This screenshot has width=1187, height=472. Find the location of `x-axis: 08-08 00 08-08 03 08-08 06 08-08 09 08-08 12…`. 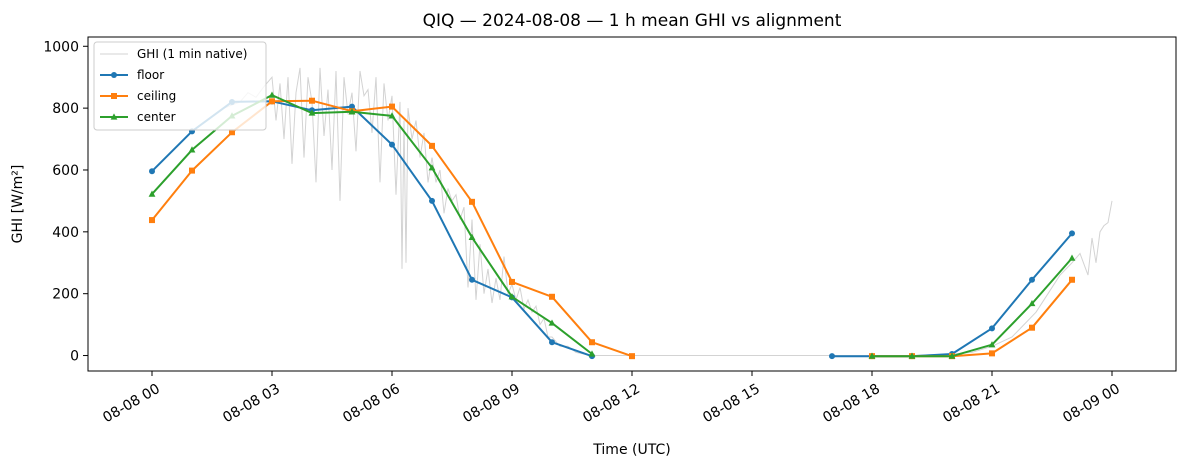

x-axis: 08-08 00 08-08 03 08-08 06 08-08 09 08-08 12… is located at coordinates (611, 398).